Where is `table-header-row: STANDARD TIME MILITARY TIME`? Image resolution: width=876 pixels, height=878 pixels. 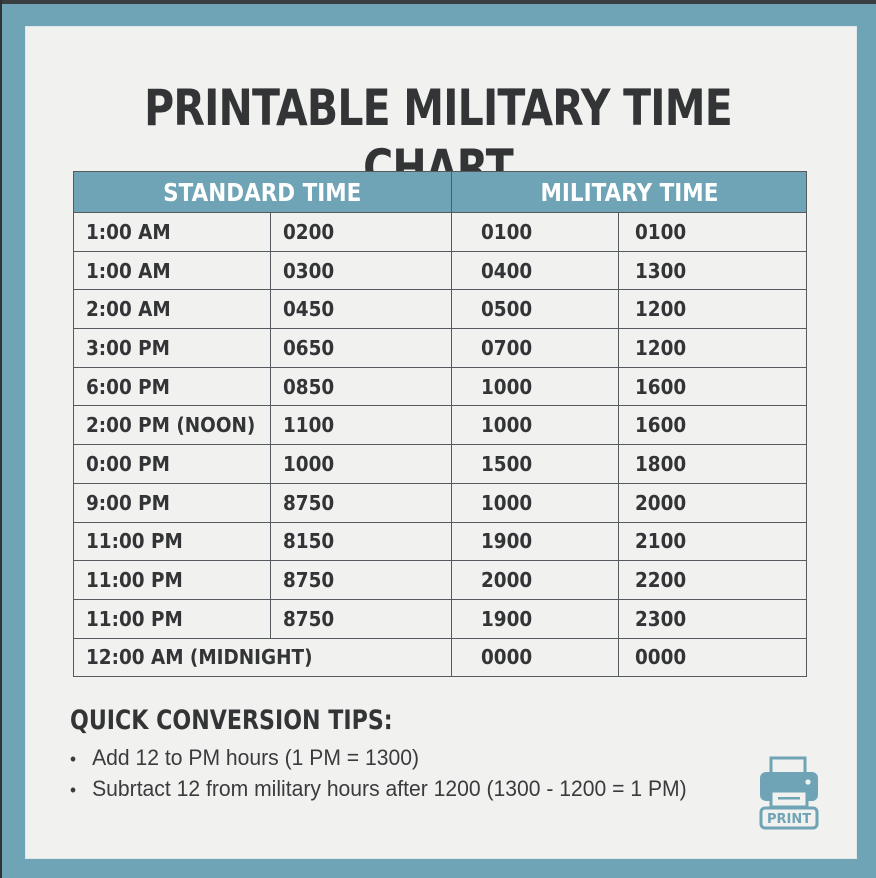
table-header-row: STANDARD TIME MILITARY TIME is located at coordinates (439, 192).